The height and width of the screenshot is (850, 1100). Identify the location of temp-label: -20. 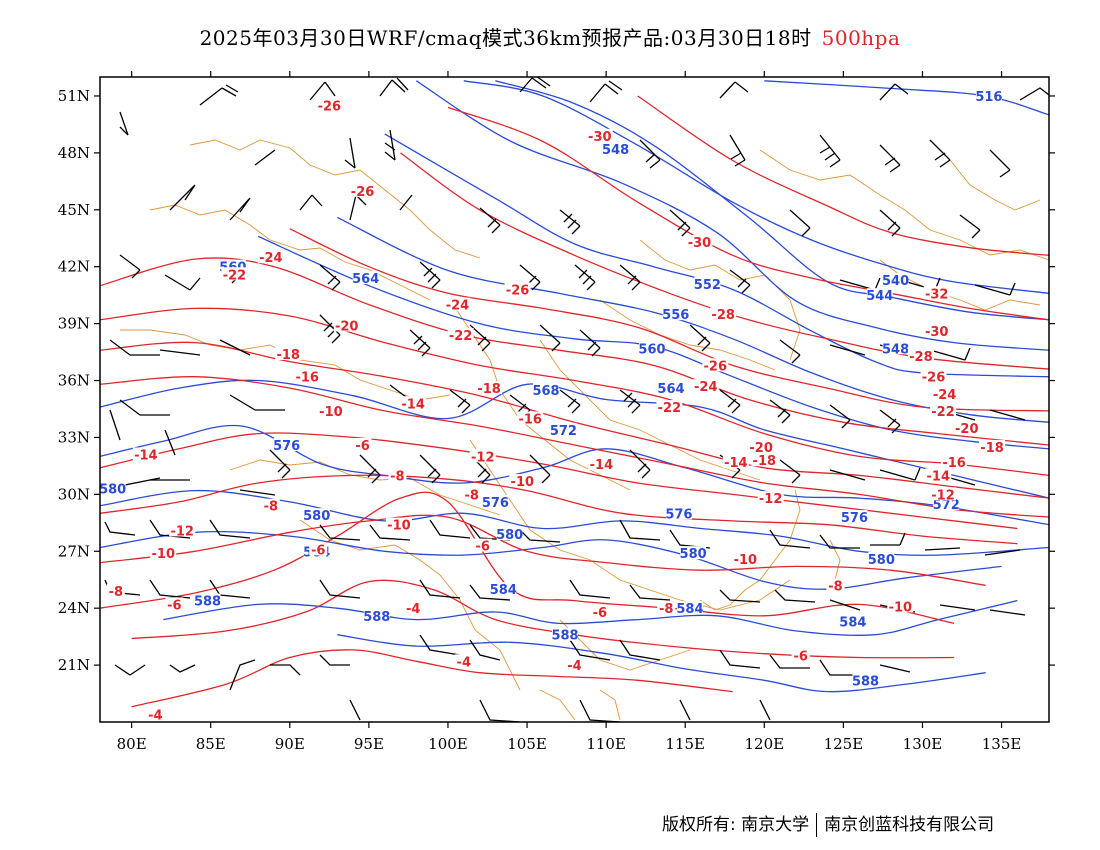
(347, 327).